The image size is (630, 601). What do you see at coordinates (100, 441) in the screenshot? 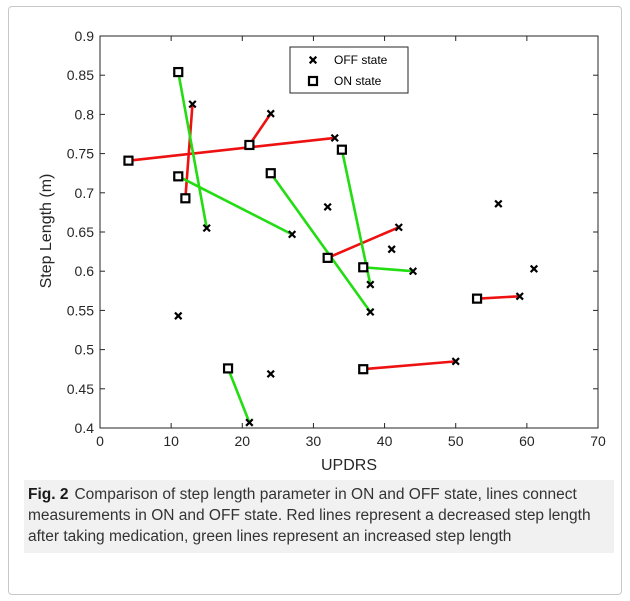
I see `x-tick-label: 0` at bounding box center [100, 441].